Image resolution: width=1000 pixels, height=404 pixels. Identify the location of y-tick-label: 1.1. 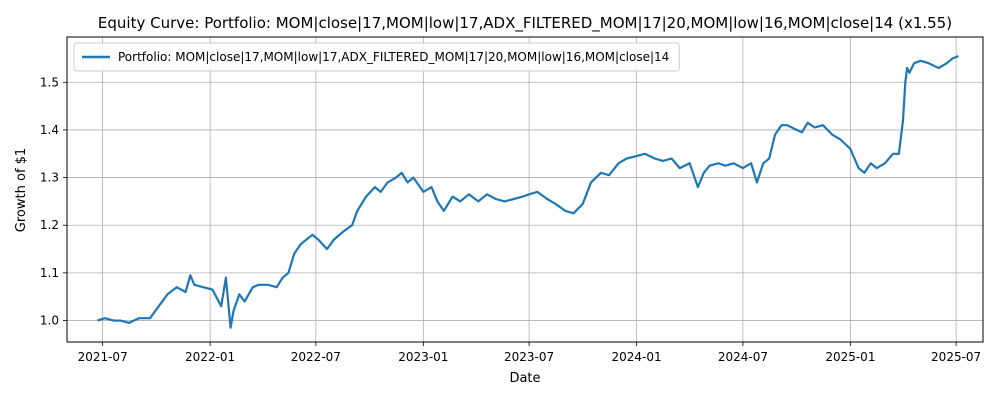
(49, 273).